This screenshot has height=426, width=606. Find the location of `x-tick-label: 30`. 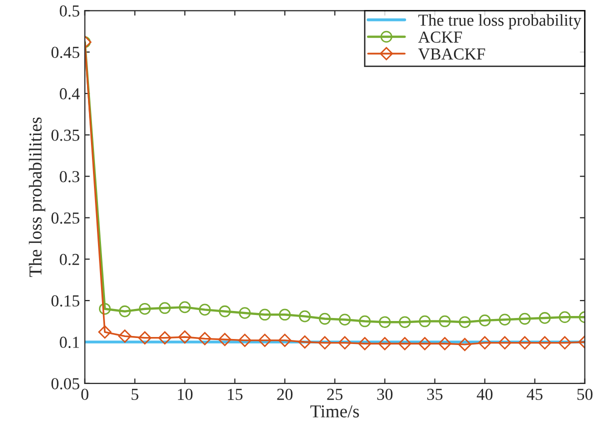

x-tick-label: 30 is located at coordinates (385, 394).